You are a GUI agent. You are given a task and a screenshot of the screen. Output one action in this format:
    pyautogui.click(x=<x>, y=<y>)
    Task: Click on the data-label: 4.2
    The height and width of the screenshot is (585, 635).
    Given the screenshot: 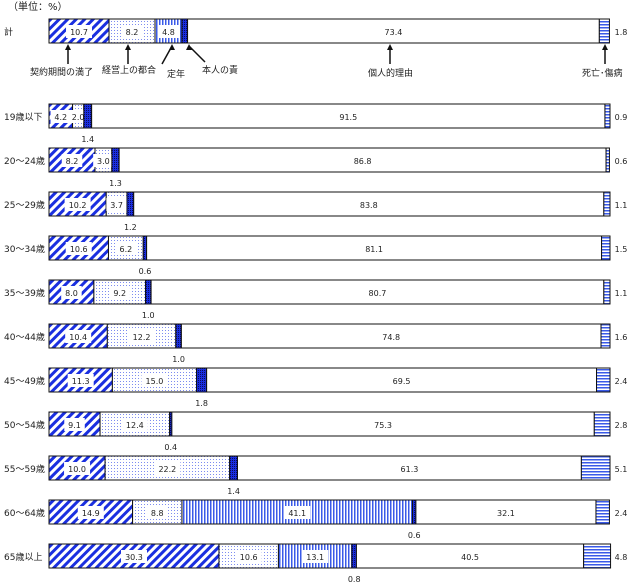 What is the action you would take?
    pyautogui.click(x=60, y=117)
    